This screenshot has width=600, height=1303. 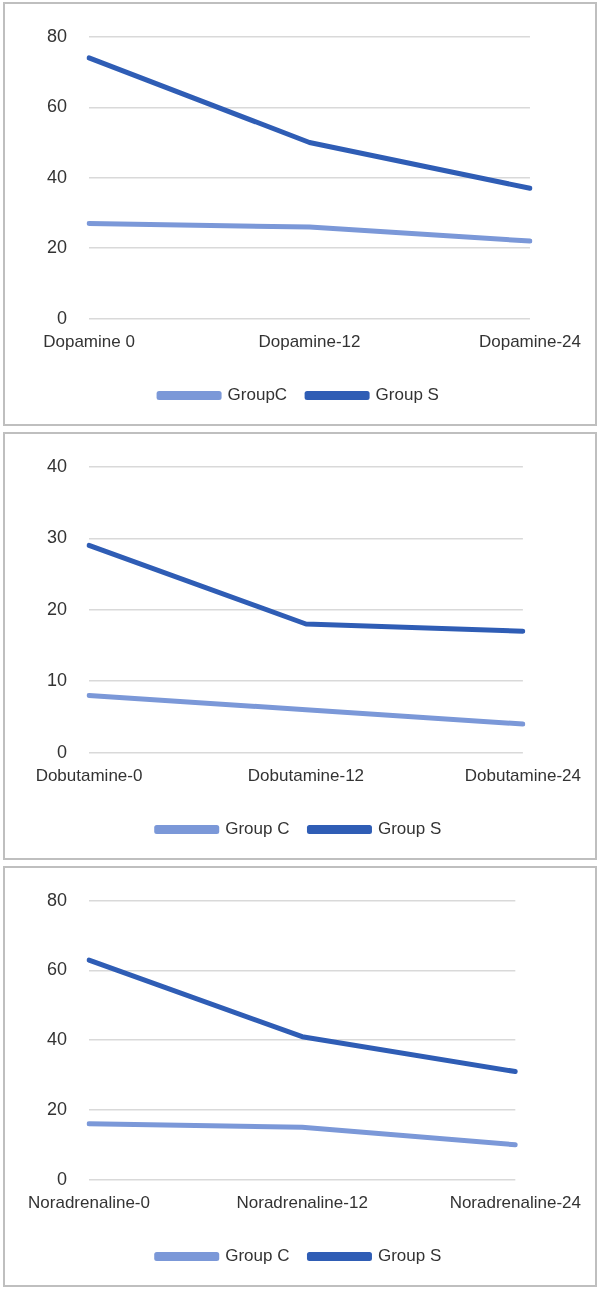 I want to click on x-tick-label: Dobutamine-24, so click(x=523, y=776).